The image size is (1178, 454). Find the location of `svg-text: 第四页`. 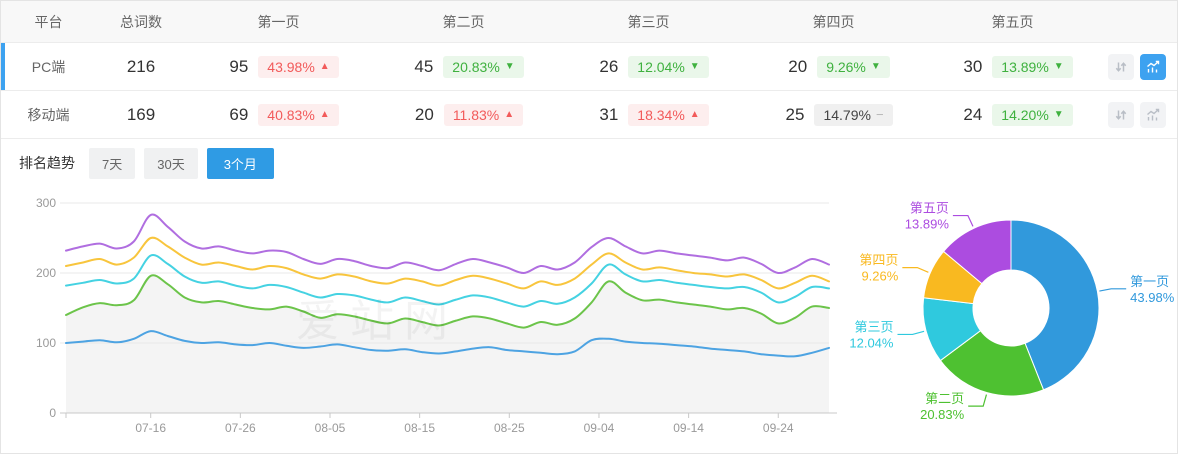

svg-text: 第四页 is located at coordinates (878, 260).